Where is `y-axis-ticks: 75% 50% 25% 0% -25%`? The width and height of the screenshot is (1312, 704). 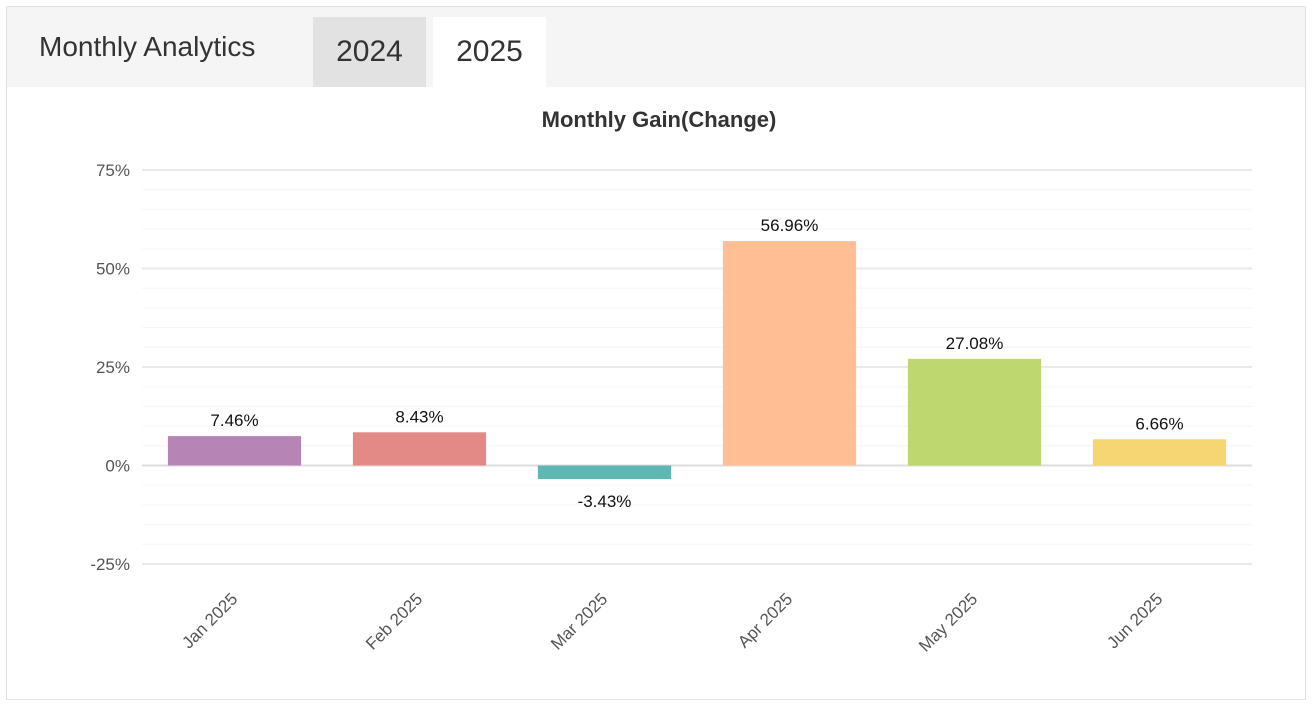 y-axis-ticks: 75% 50% 25% 0% -25% is located at coordinates (110, 367).